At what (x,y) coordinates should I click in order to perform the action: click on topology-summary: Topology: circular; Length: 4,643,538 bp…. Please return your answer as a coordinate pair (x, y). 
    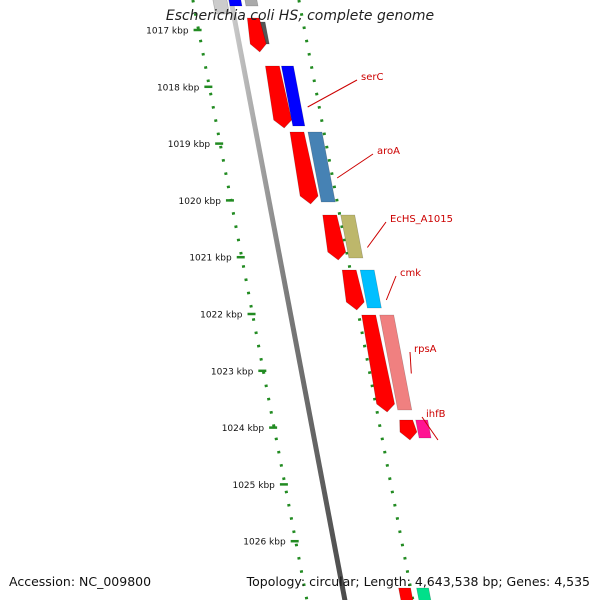
    Looking at the image, I should click on (418, 581).